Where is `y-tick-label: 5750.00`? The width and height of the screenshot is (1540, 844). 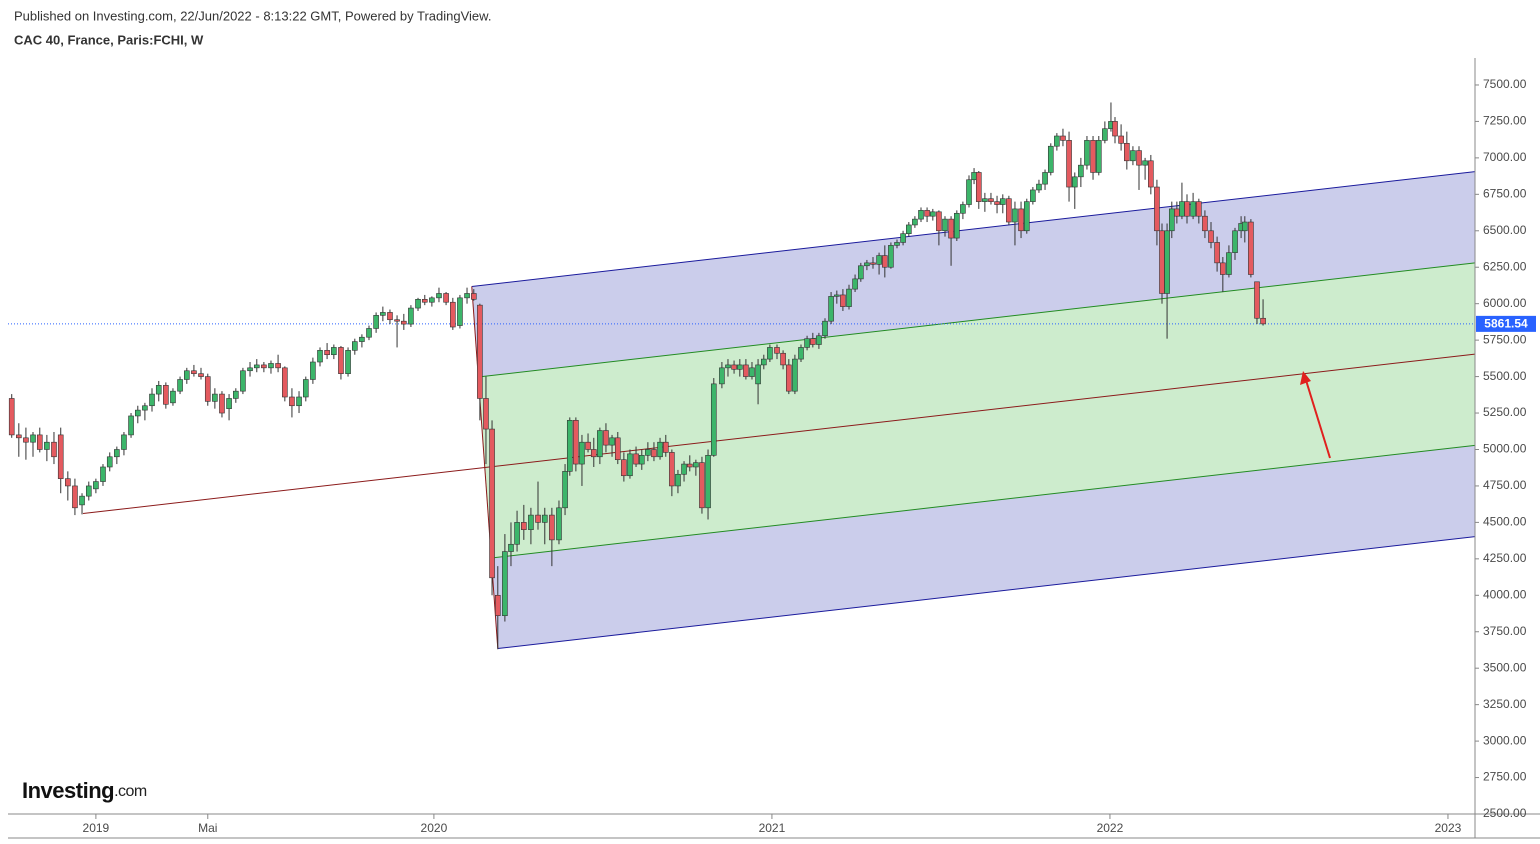 y-tick-label: 5750.00 is located at coordinates (1505, 339).